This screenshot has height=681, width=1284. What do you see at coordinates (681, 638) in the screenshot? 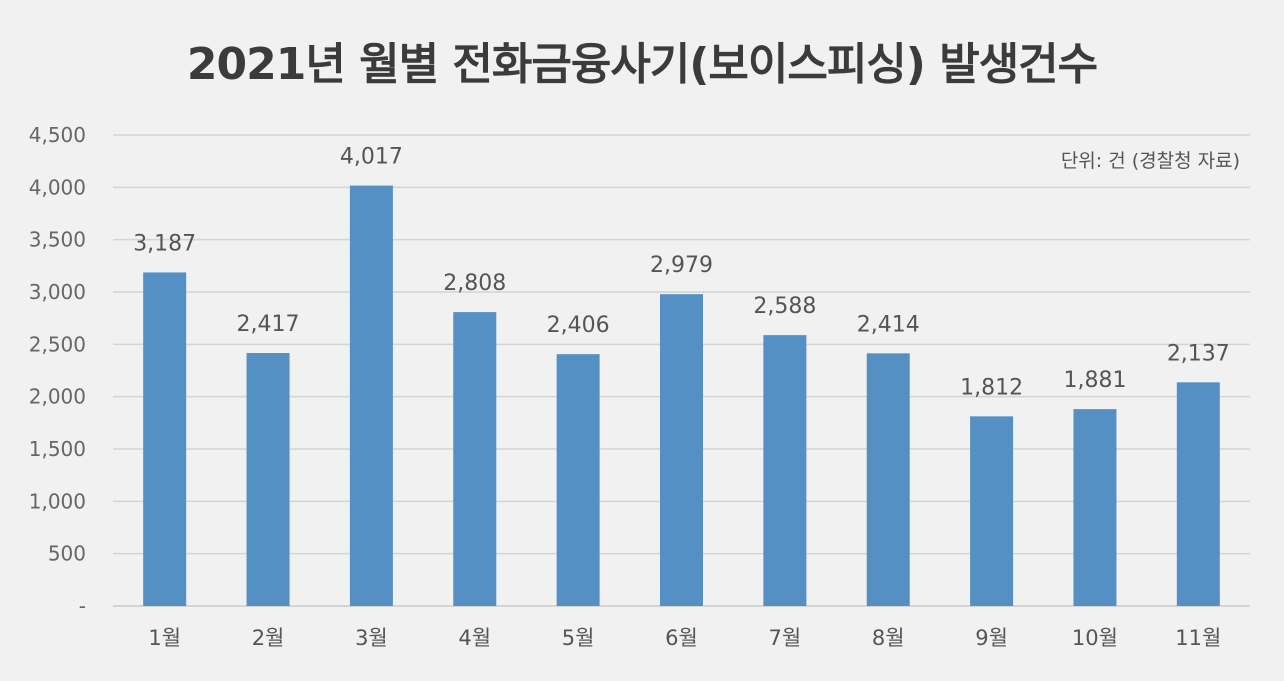
I see `x-tick-label: 6월` at bounding box center [681, 638].